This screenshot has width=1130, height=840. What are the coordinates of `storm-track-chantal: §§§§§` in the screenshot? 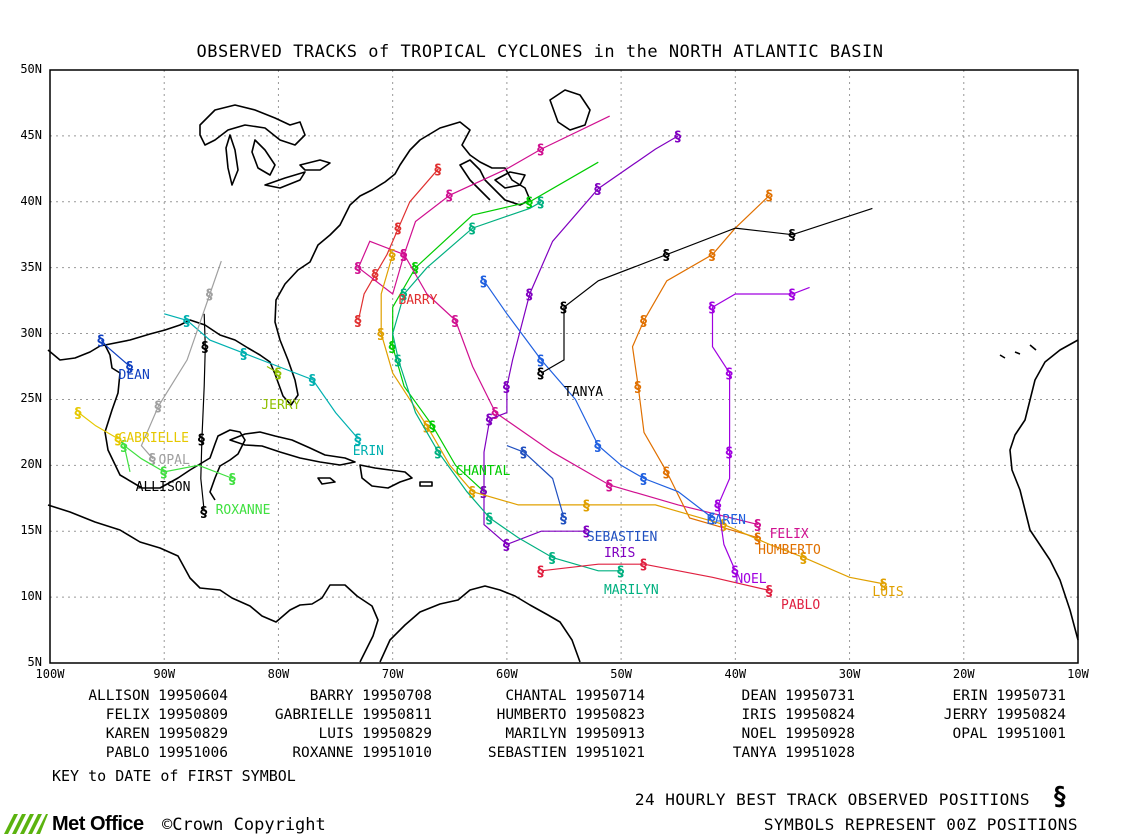 It's located at (494, 331).